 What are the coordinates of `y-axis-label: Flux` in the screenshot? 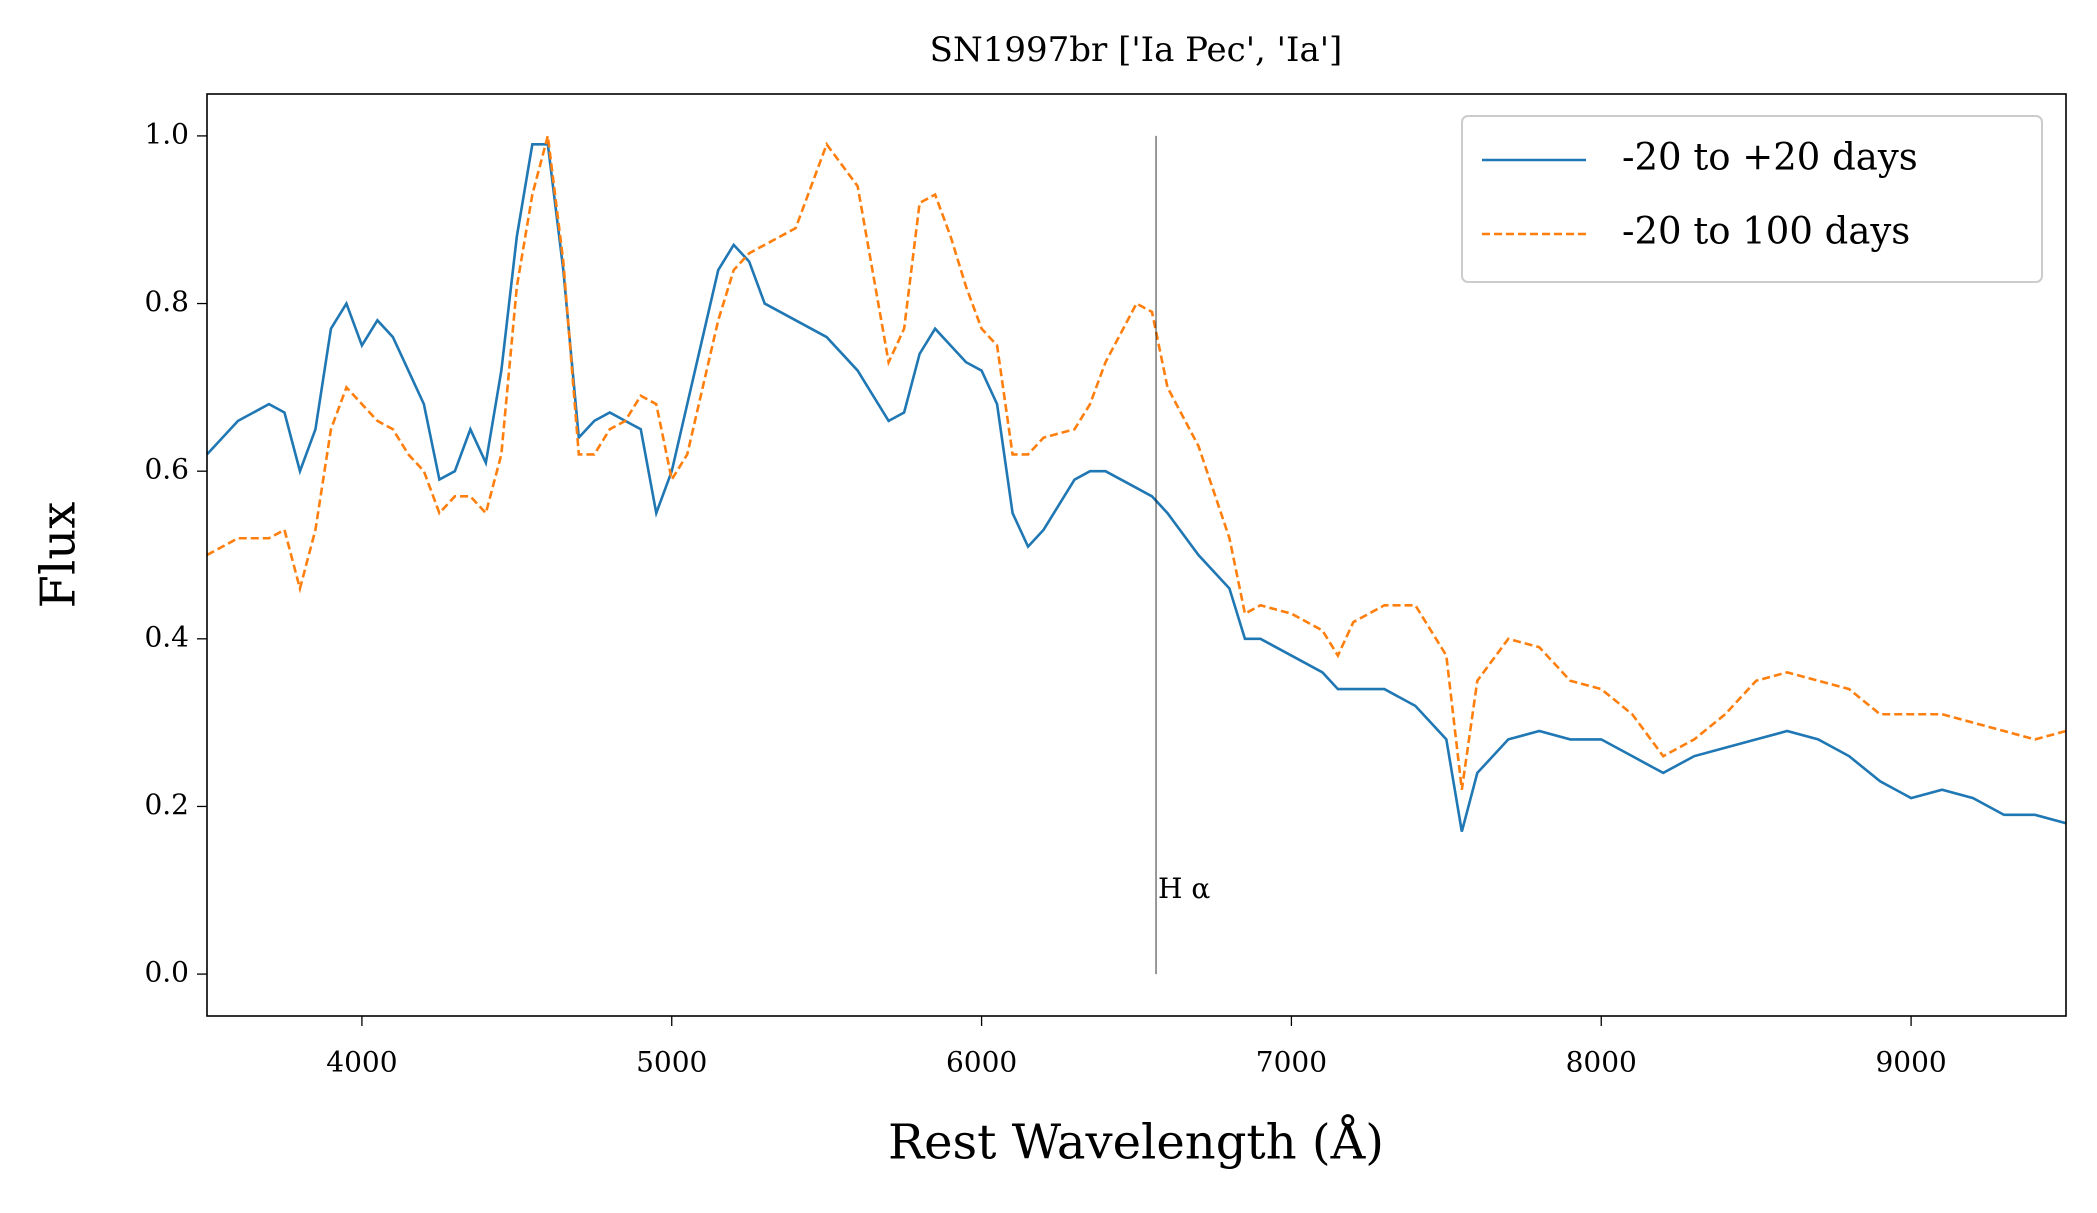 It's located at (59, 555).